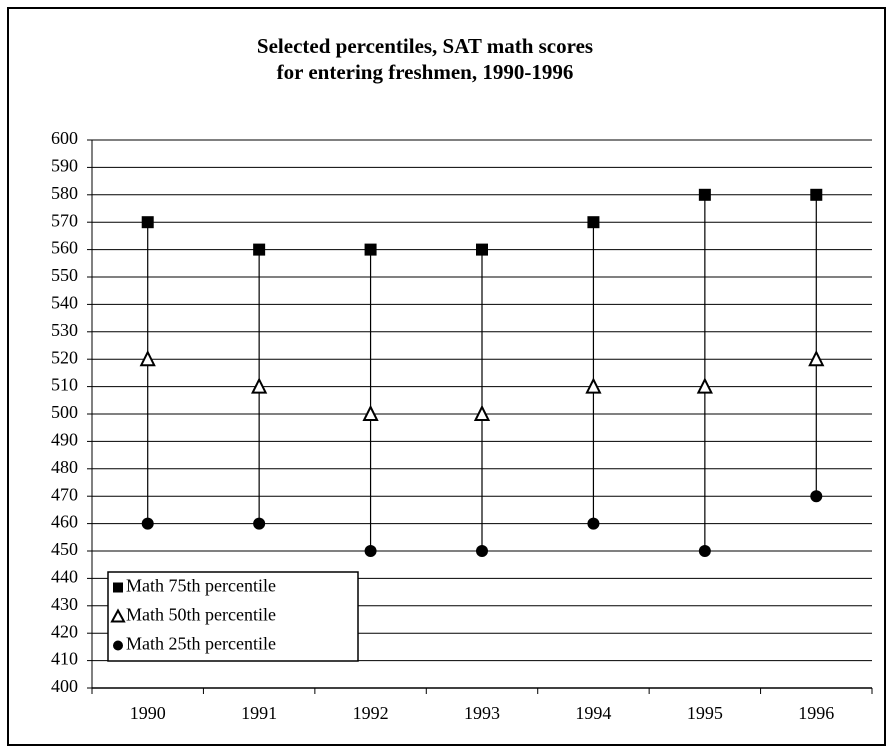  What do you see at coordinates (371, 713) in the screenshot?
I see `x-tick-label: 1992` at bounding box center [371, 713].